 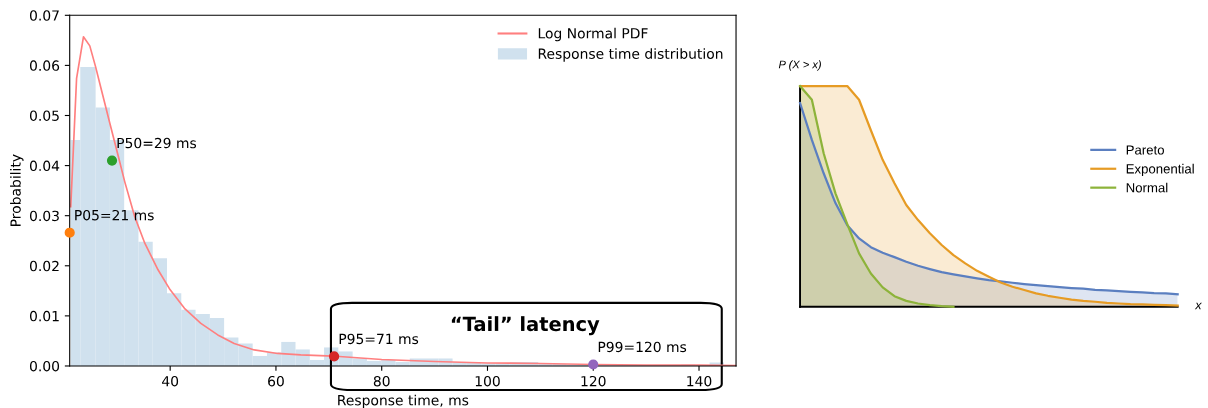 I want to click on x-tick-label: 140, so click(x=699, y=381).